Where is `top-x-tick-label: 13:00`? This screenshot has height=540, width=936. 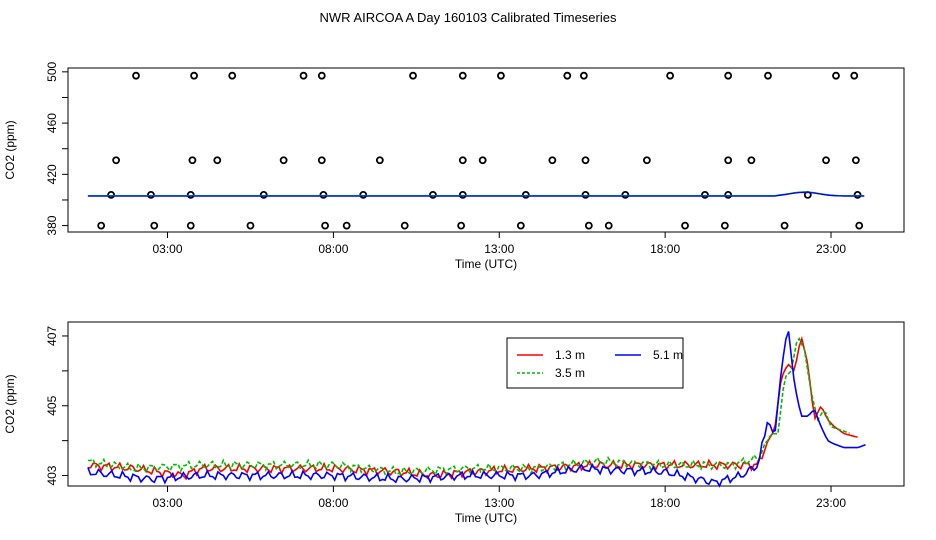 top-x-tick-label: 13:00 is located at coordinates (499, 249).